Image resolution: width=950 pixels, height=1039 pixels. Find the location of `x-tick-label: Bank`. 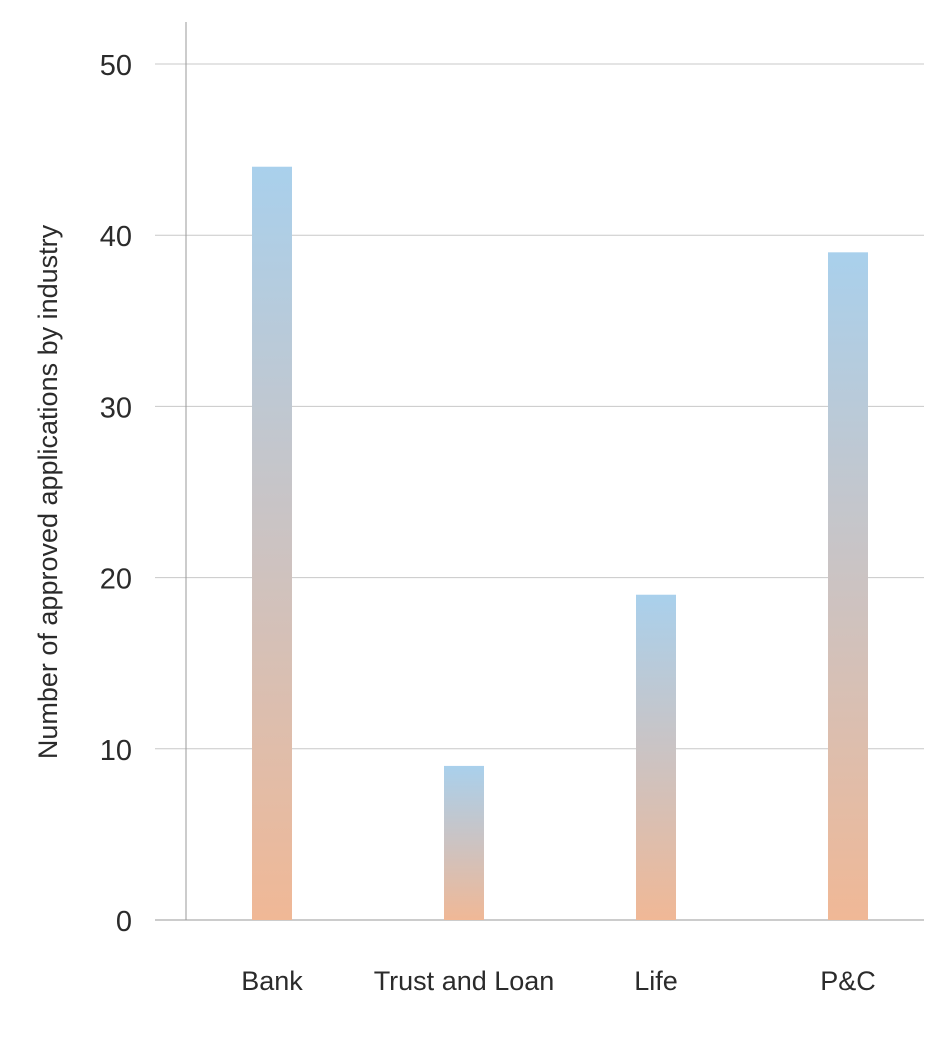

x-tick-label: Bank is located at coordinates (272, 981).